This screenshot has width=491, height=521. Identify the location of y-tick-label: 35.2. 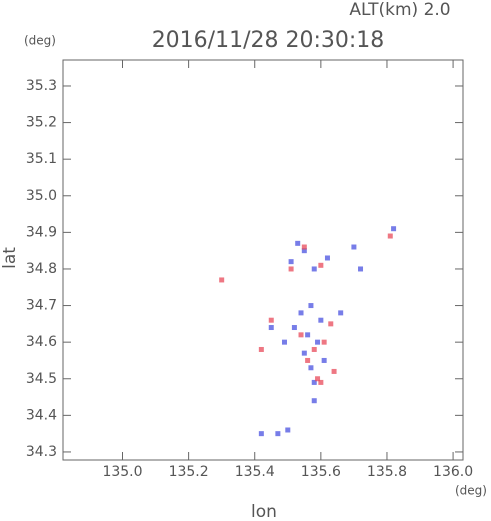
(41, 123).